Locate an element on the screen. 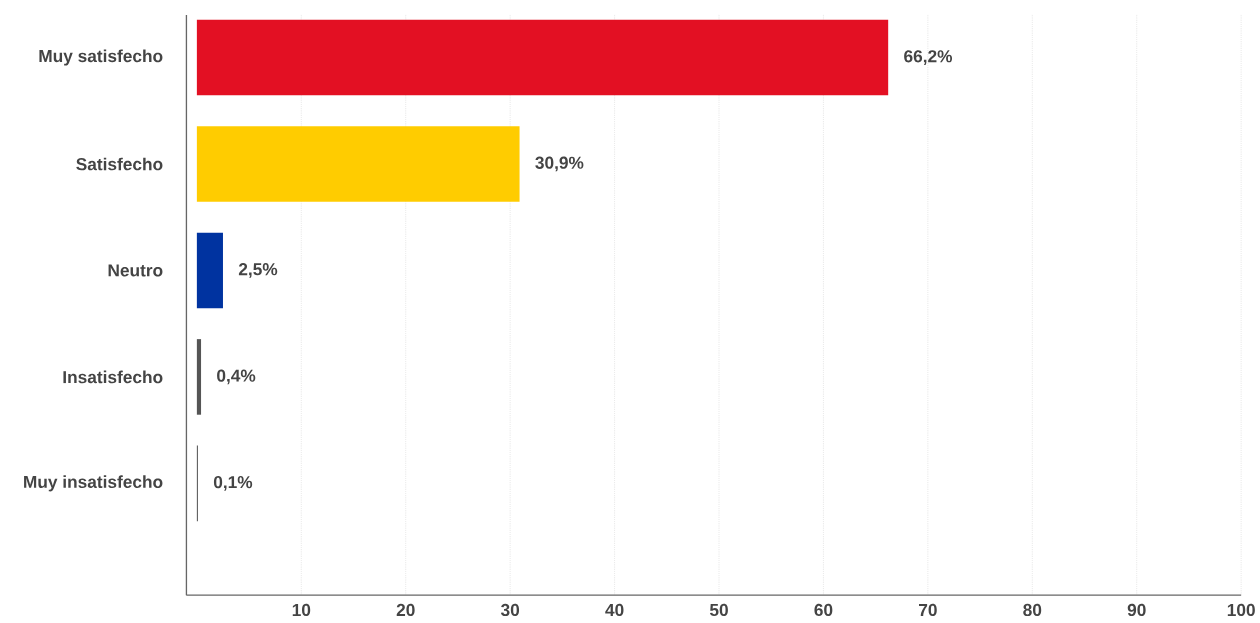  y-tick-label: Neutro is located at coordinates (135, 270).